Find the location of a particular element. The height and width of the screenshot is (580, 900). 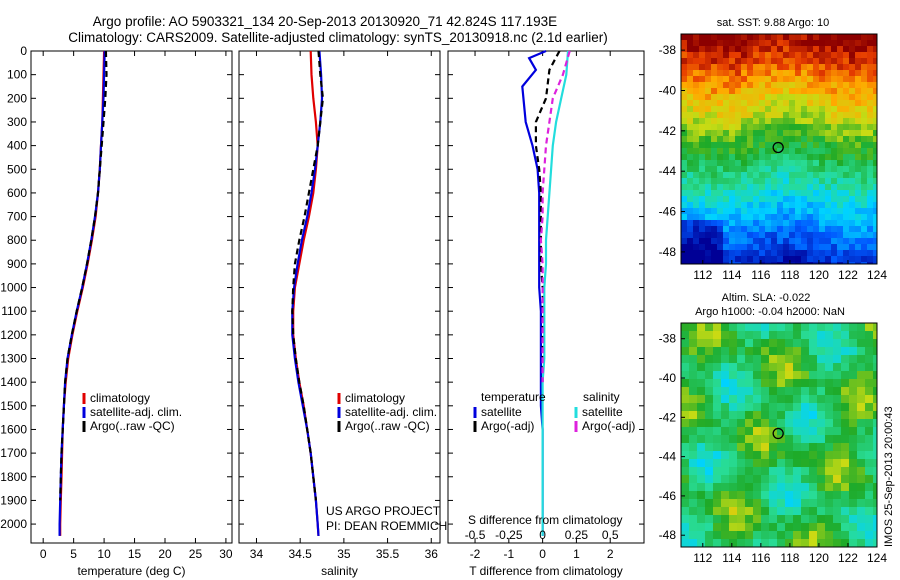

salinity-legend-label: Argo(..raw -QC) is located at coordinates (387, 426).